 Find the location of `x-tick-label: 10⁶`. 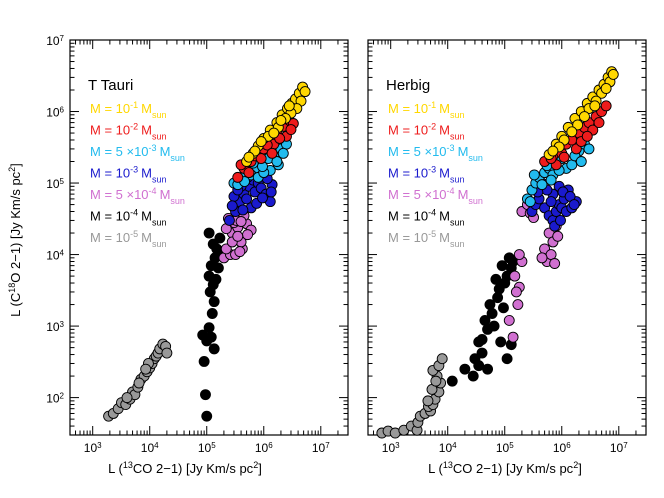

x-tick-label: 10⁶ is located at coordinates (562, 448).